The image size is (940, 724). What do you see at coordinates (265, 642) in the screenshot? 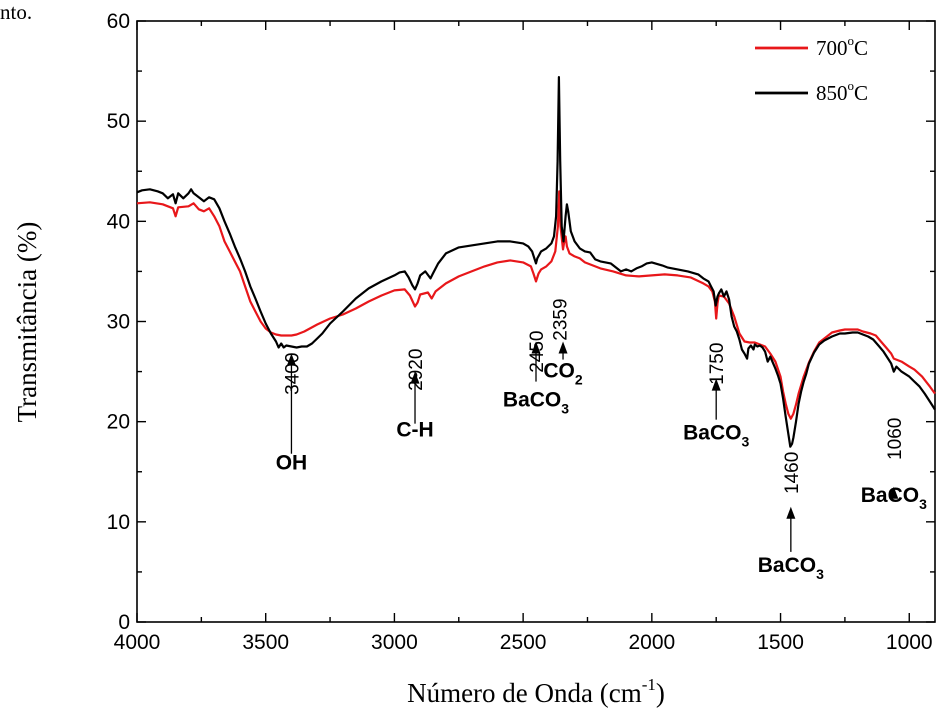
I see `x-tick-label: 3500` at bounding box center [265, 642].